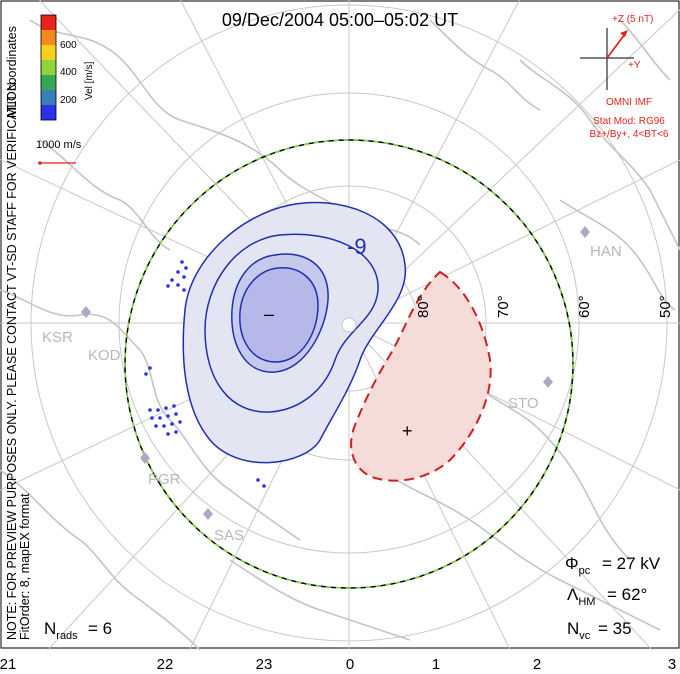 The image size is (680, 674). What do you see at coordinates (629, 102) in the screenshot?
I see `imf-source: OMNI IMF` at bounding box center [629, 102].